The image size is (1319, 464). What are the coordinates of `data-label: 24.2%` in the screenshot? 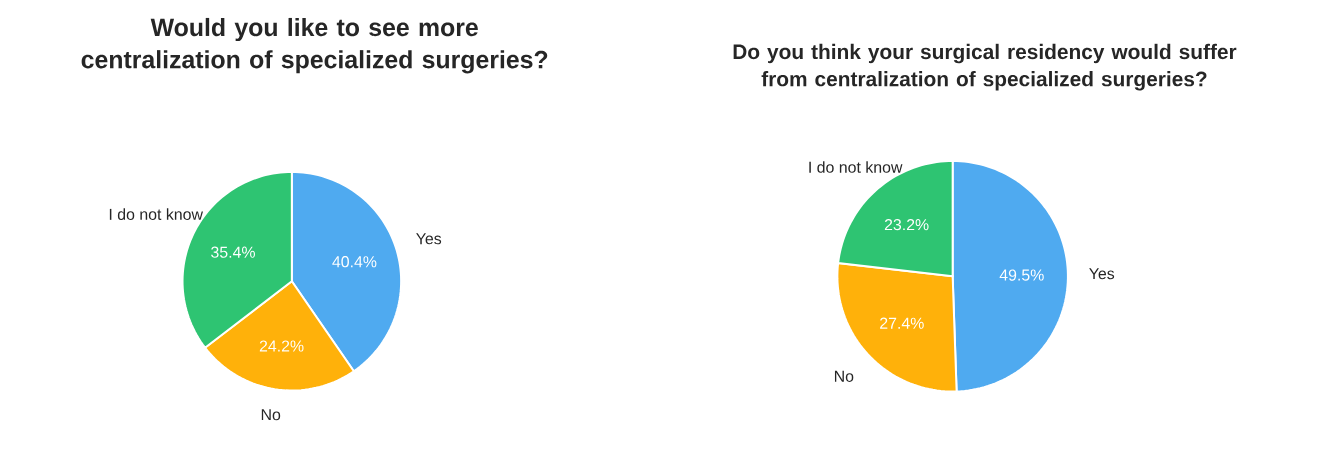 It's located at (281, 346).